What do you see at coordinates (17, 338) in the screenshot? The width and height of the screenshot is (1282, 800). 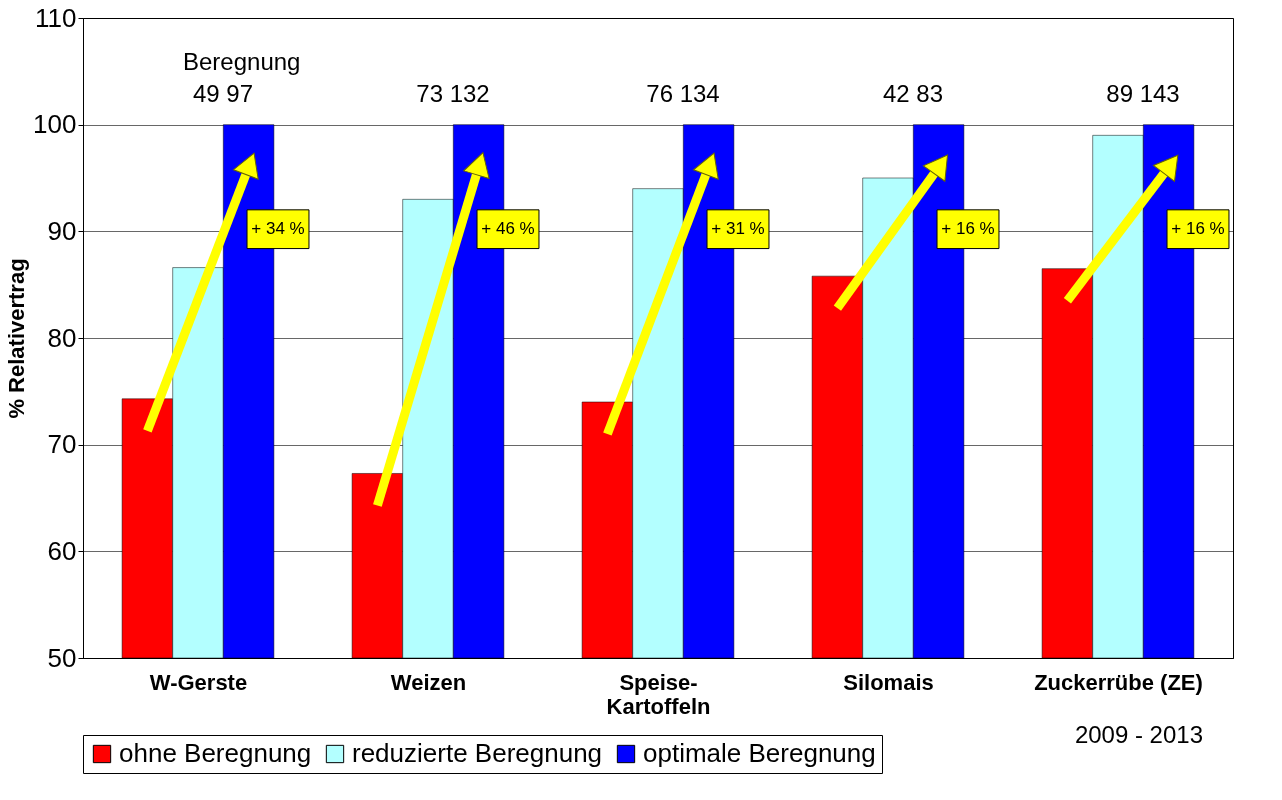 I see `y-axis-title: % Relativertrag` at bounding box center [17, 338].